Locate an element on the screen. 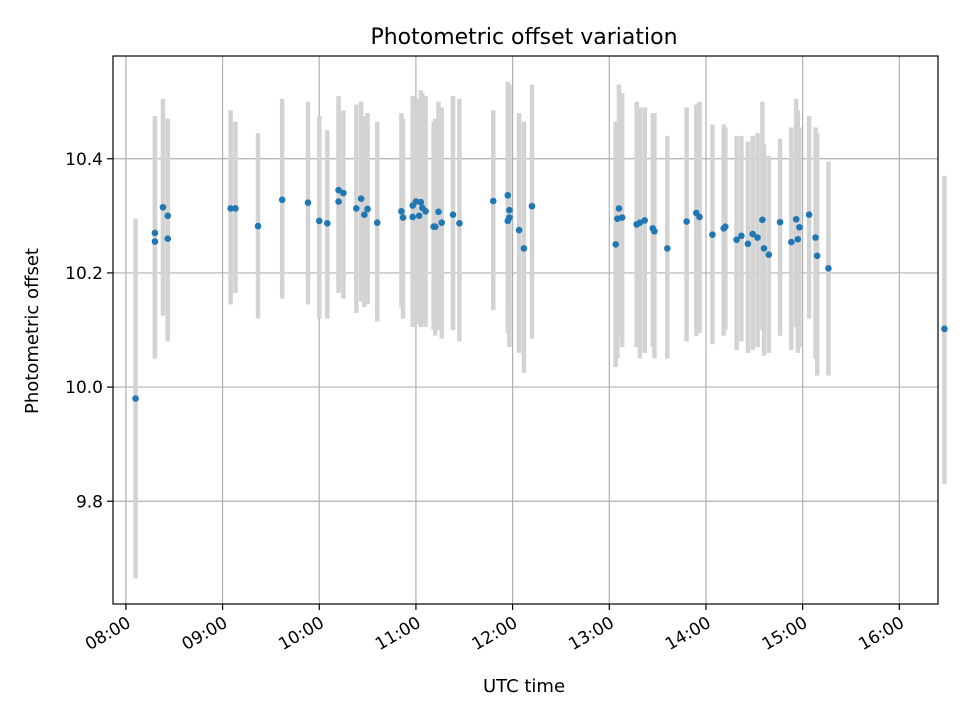  x-tick-label: 08:00 is located at coordinates (108, 634).